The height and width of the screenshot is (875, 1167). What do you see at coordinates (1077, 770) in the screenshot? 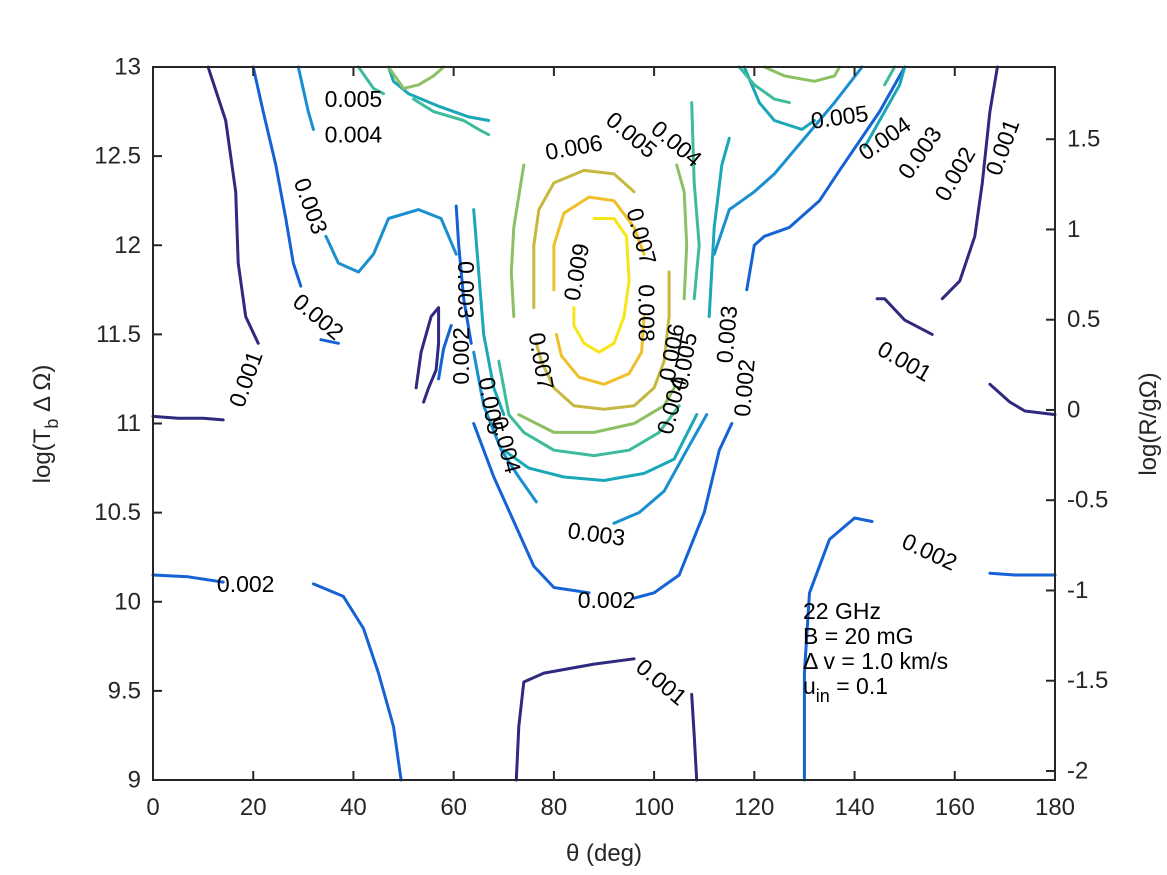
I see `right-y-tick-label: -2` at bounding box center [1077, 770].